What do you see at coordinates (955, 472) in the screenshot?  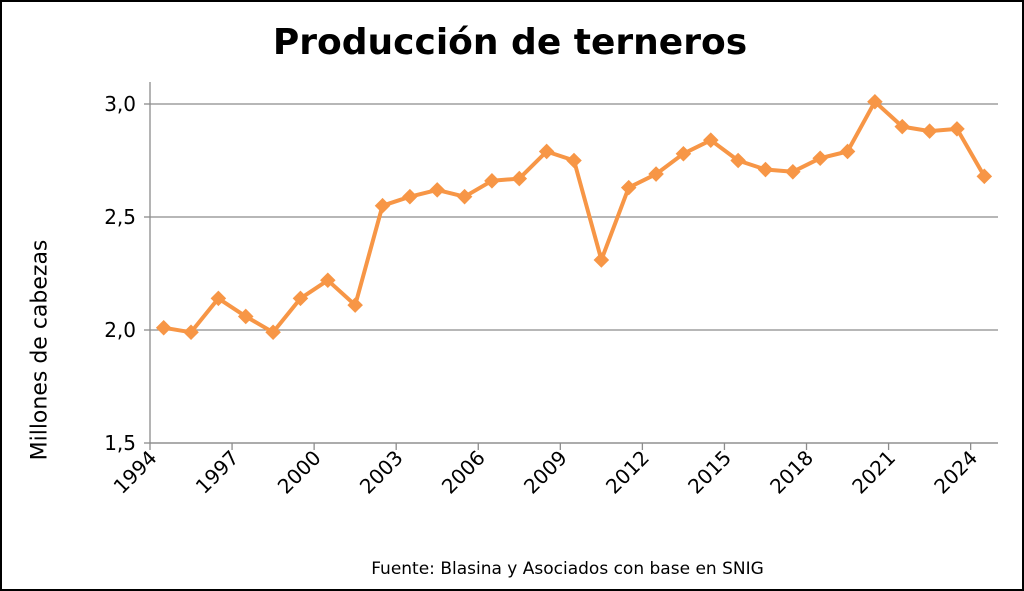 I see `x-tick-label: 2024` at bounding box center [955, 472].